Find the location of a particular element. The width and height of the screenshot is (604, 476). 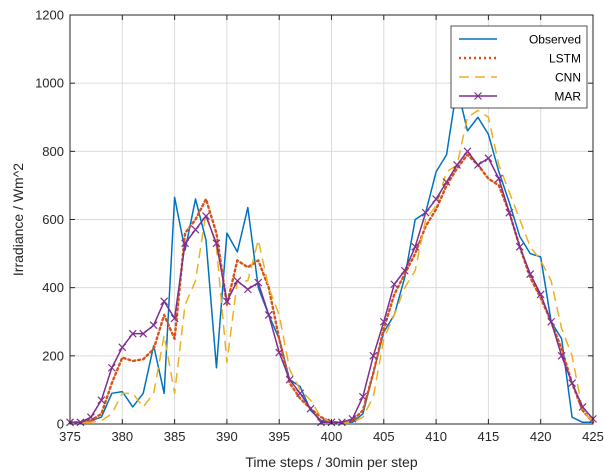

legend-label: MAR is located at coordinates (567, 97).